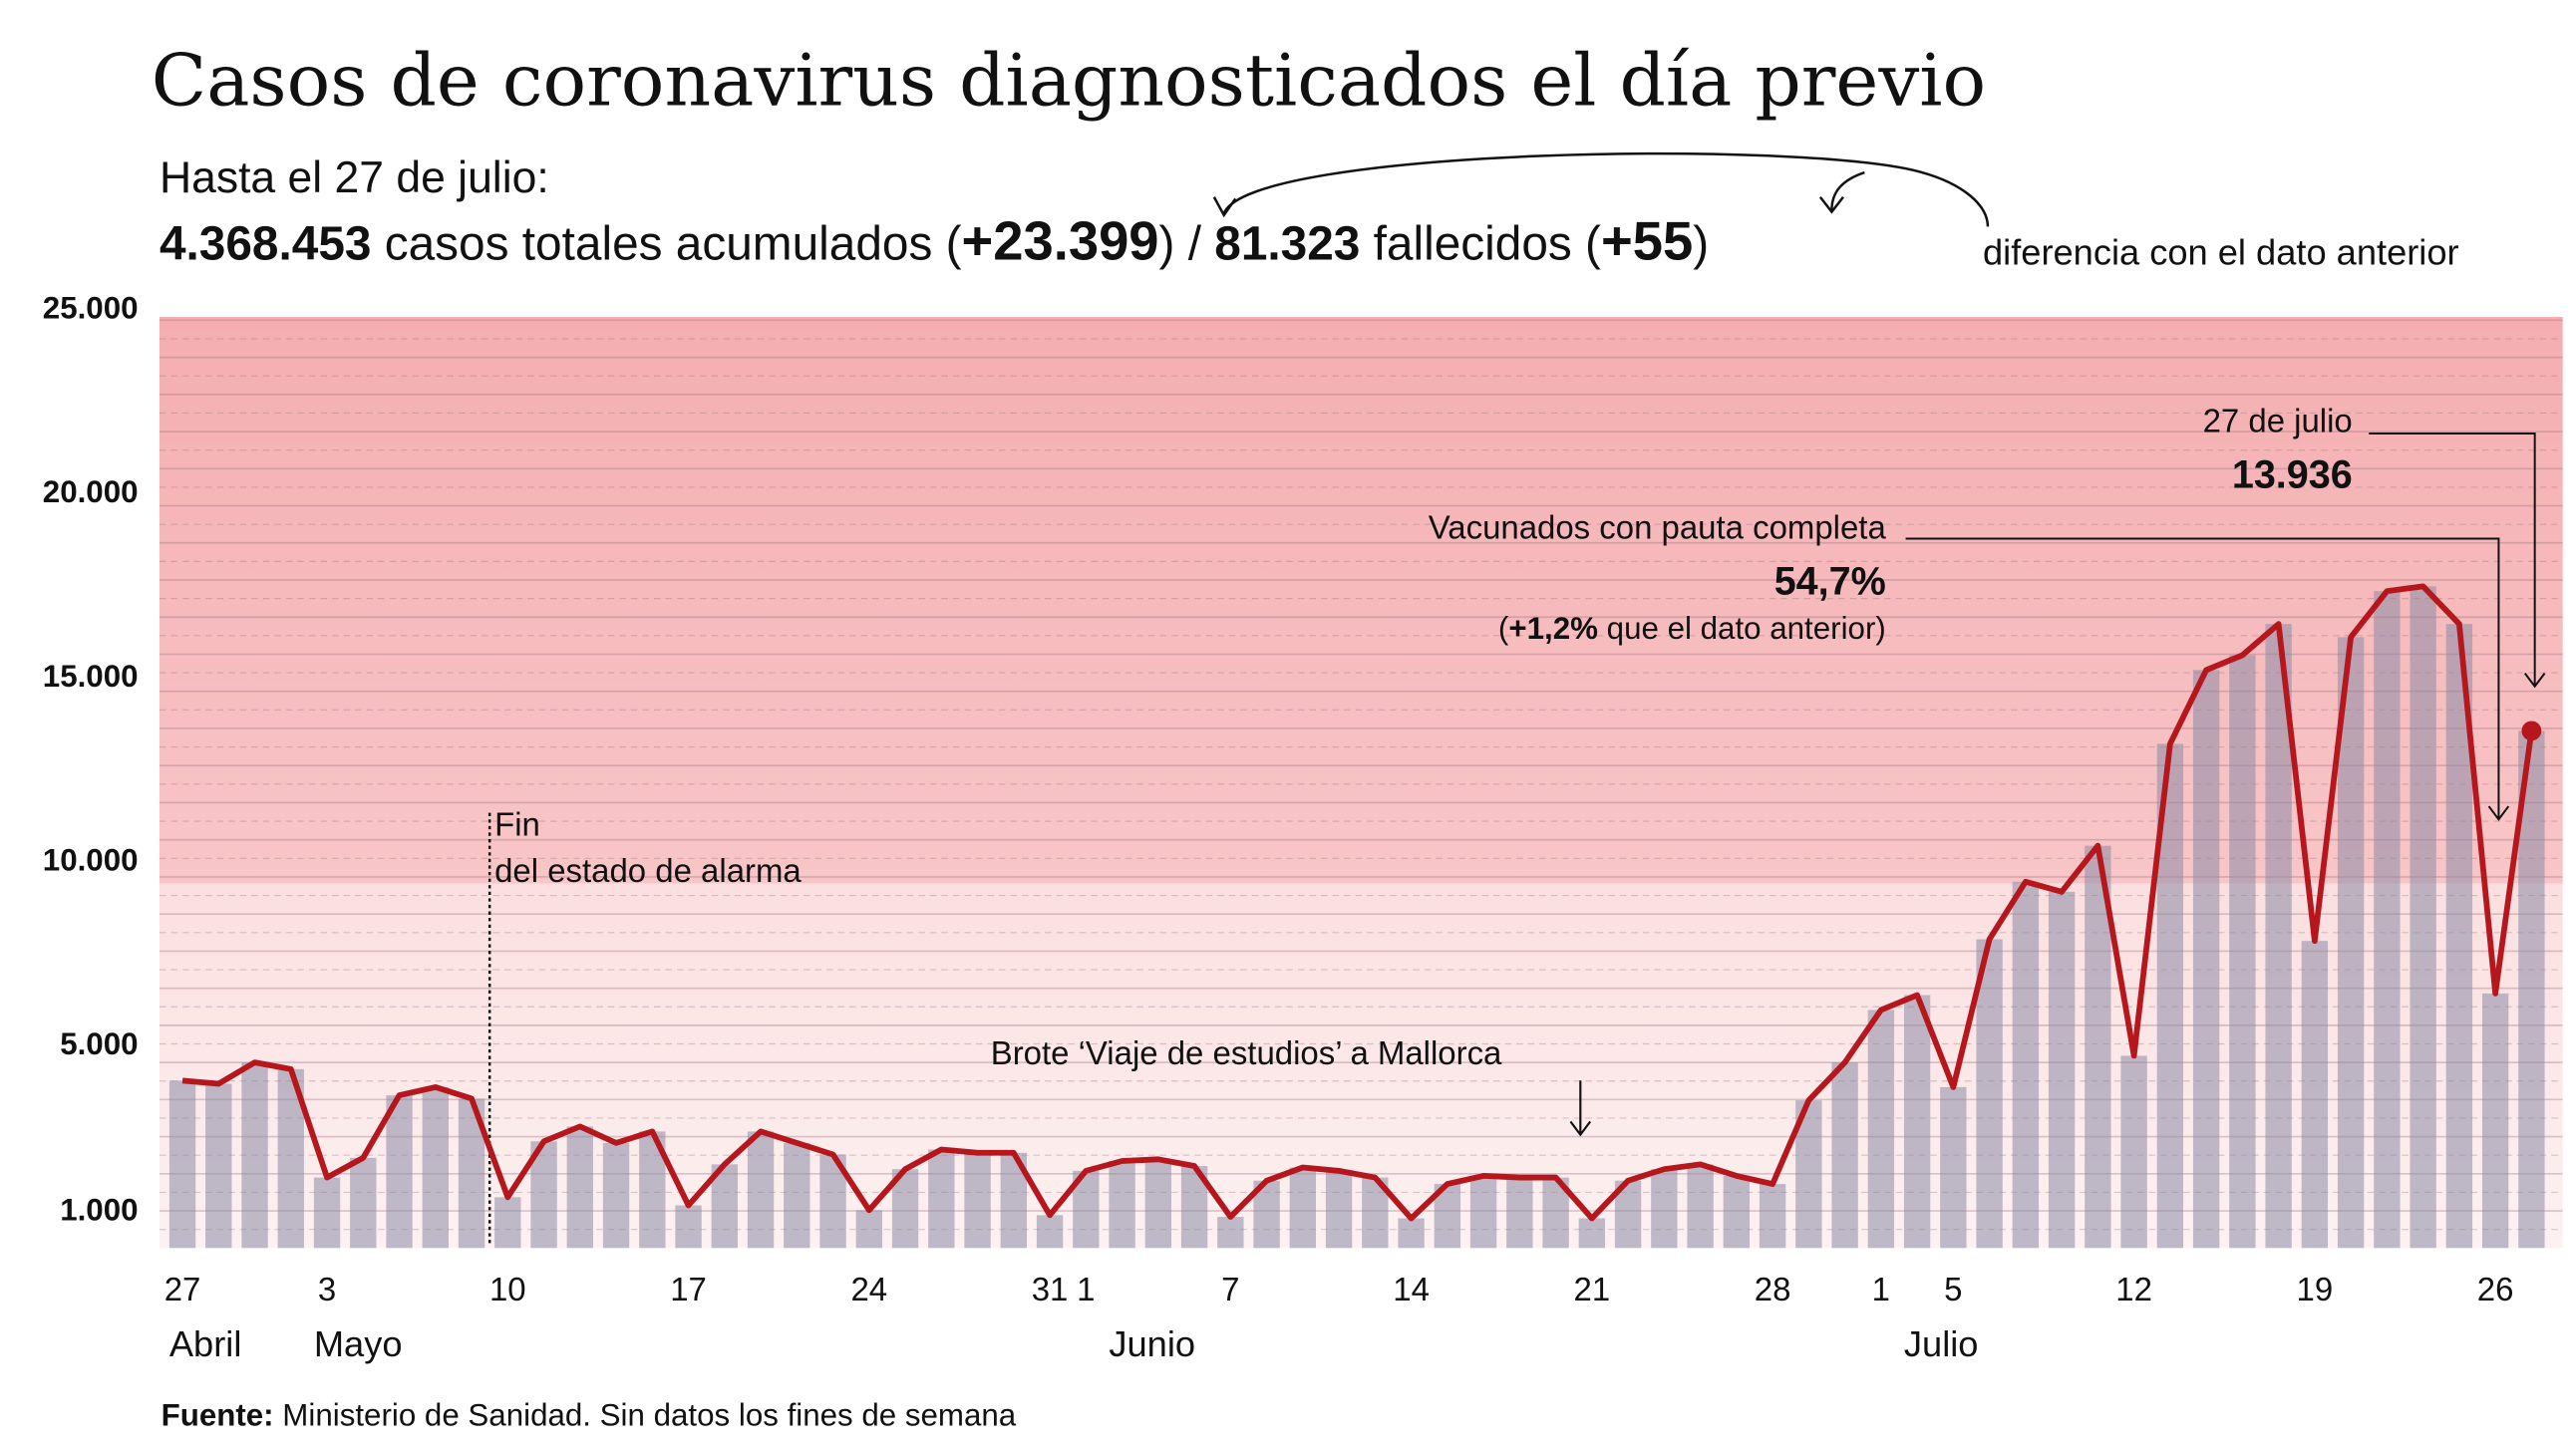 The height and width of the screenshot is (1450, 2576). What do you see at coordinates (327, 1289) in the screenshot?
I see `x-tick-label: 3` at bounding box center [327, 1289].